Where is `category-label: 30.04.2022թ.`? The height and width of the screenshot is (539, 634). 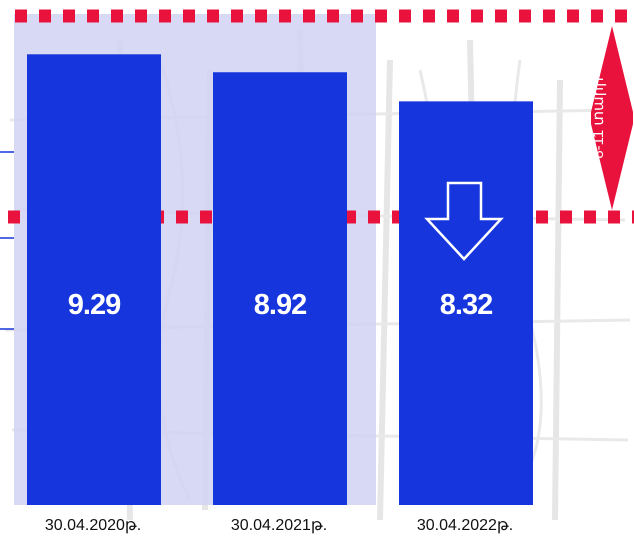
category-label: 30.04.2022թ. is located at coordinates (465, 525).